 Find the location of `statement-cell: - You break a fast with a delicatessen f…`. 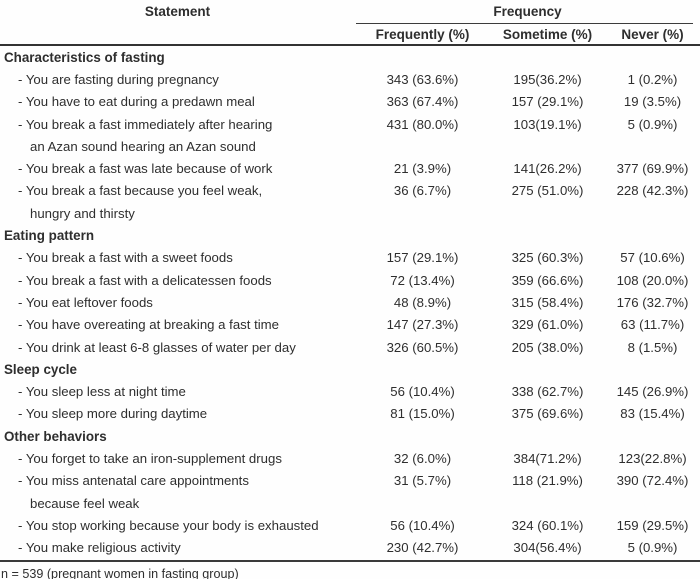

statement-cell: - You break a fast with a delicatessen f… is located at coordinates (145, 280).